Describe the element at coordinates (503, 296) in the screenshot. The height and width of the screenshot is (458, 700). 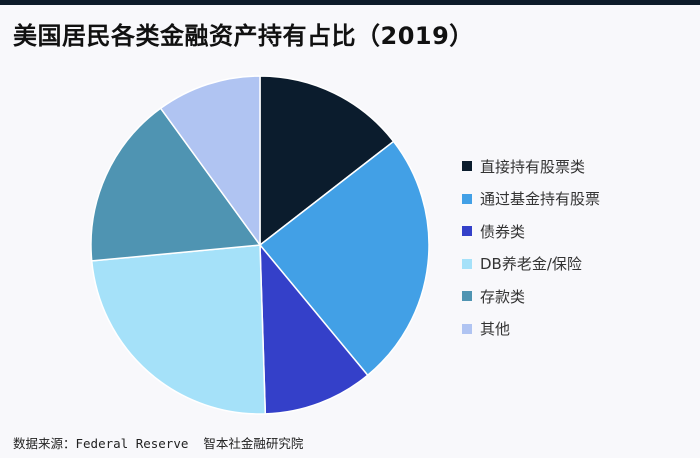
I see `legend-label: 存款类` at that location.